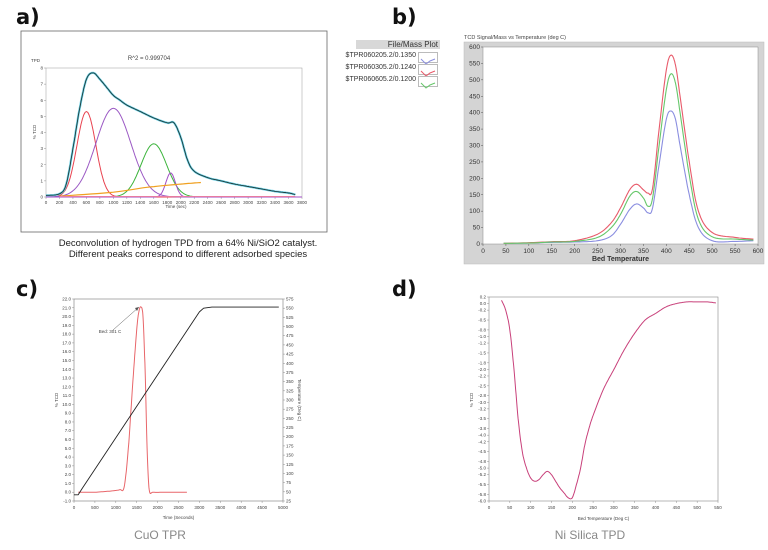 Image resolution: width=768 pixels, height=550 pixels. Describe the element at coordinates (290, 363) in the screenshot. I see `y2-tick-label: 400` at that location.